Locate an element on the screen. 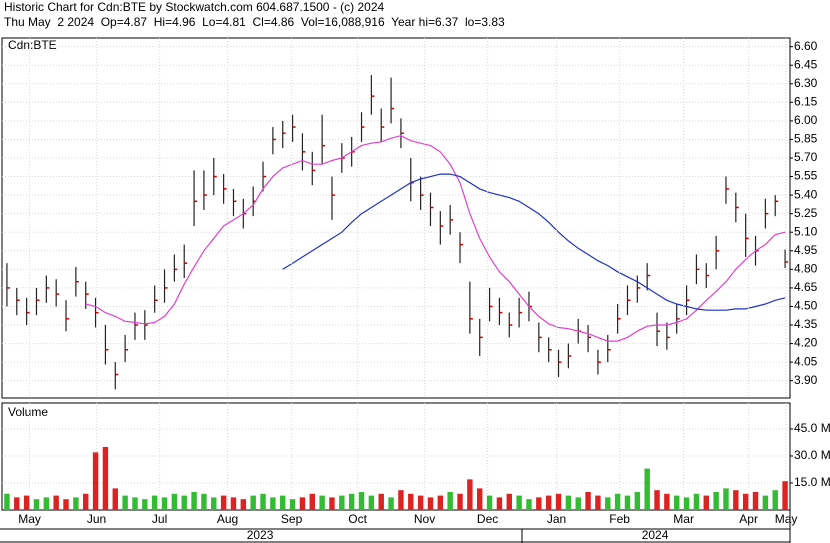 Image resolution: width=830 pixels, height=543 pixels. year-label: 2023 is located at coordinates (260, 535).